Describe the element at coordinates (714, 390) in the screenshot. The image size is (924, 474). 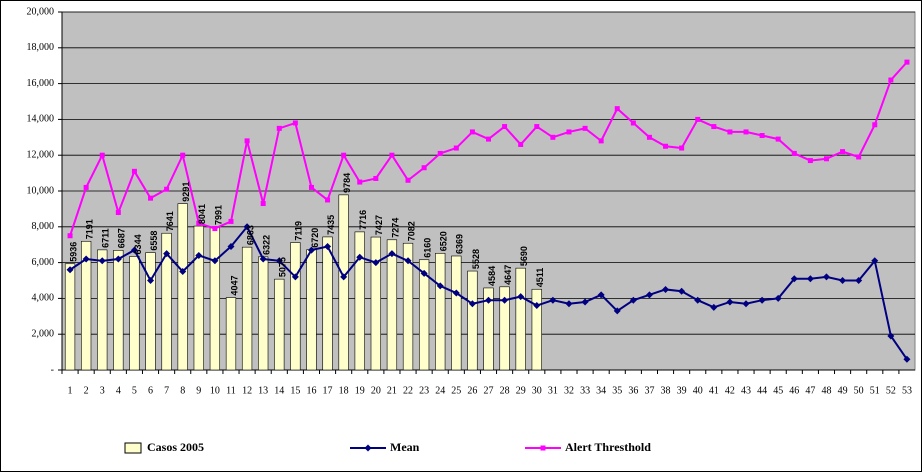
I see `x-tick-label: 41` at that location.